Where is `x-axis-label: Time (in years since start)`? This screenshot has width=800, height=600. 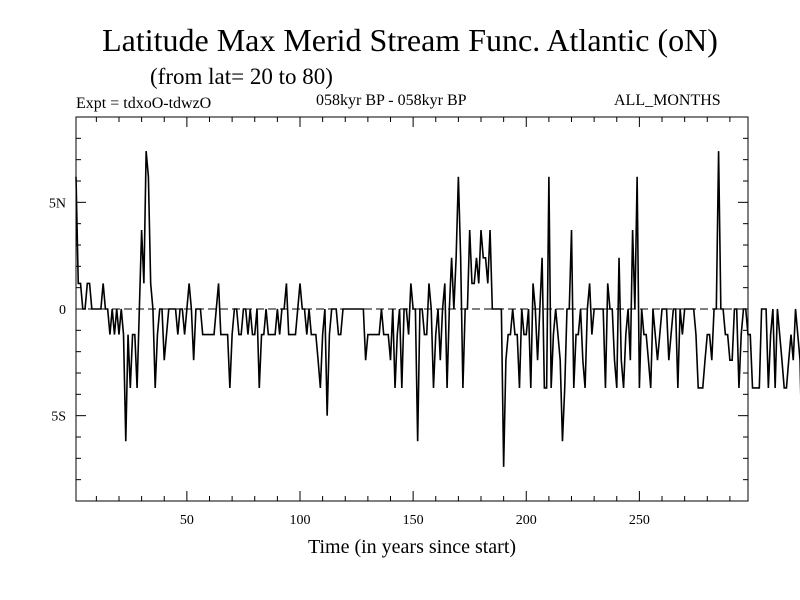
x-axis-label: Time (in years since start) is located at coordinates (412, 547).